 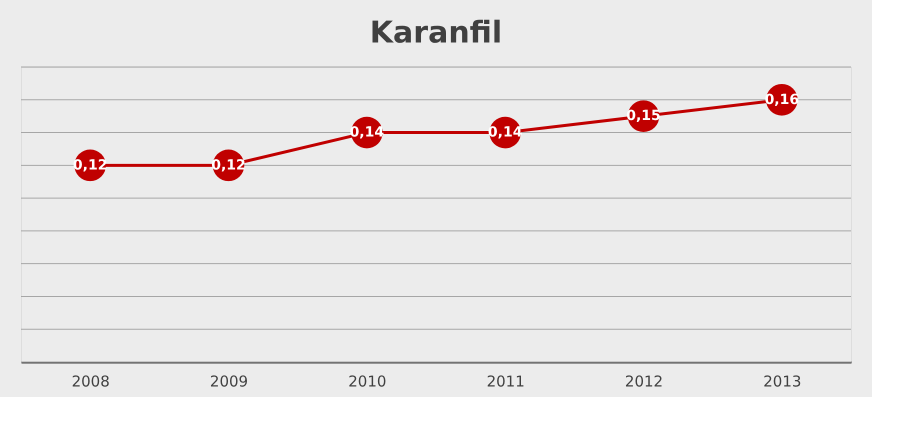 I want to click on data-label: 0,12, so click(x=228, y=165).